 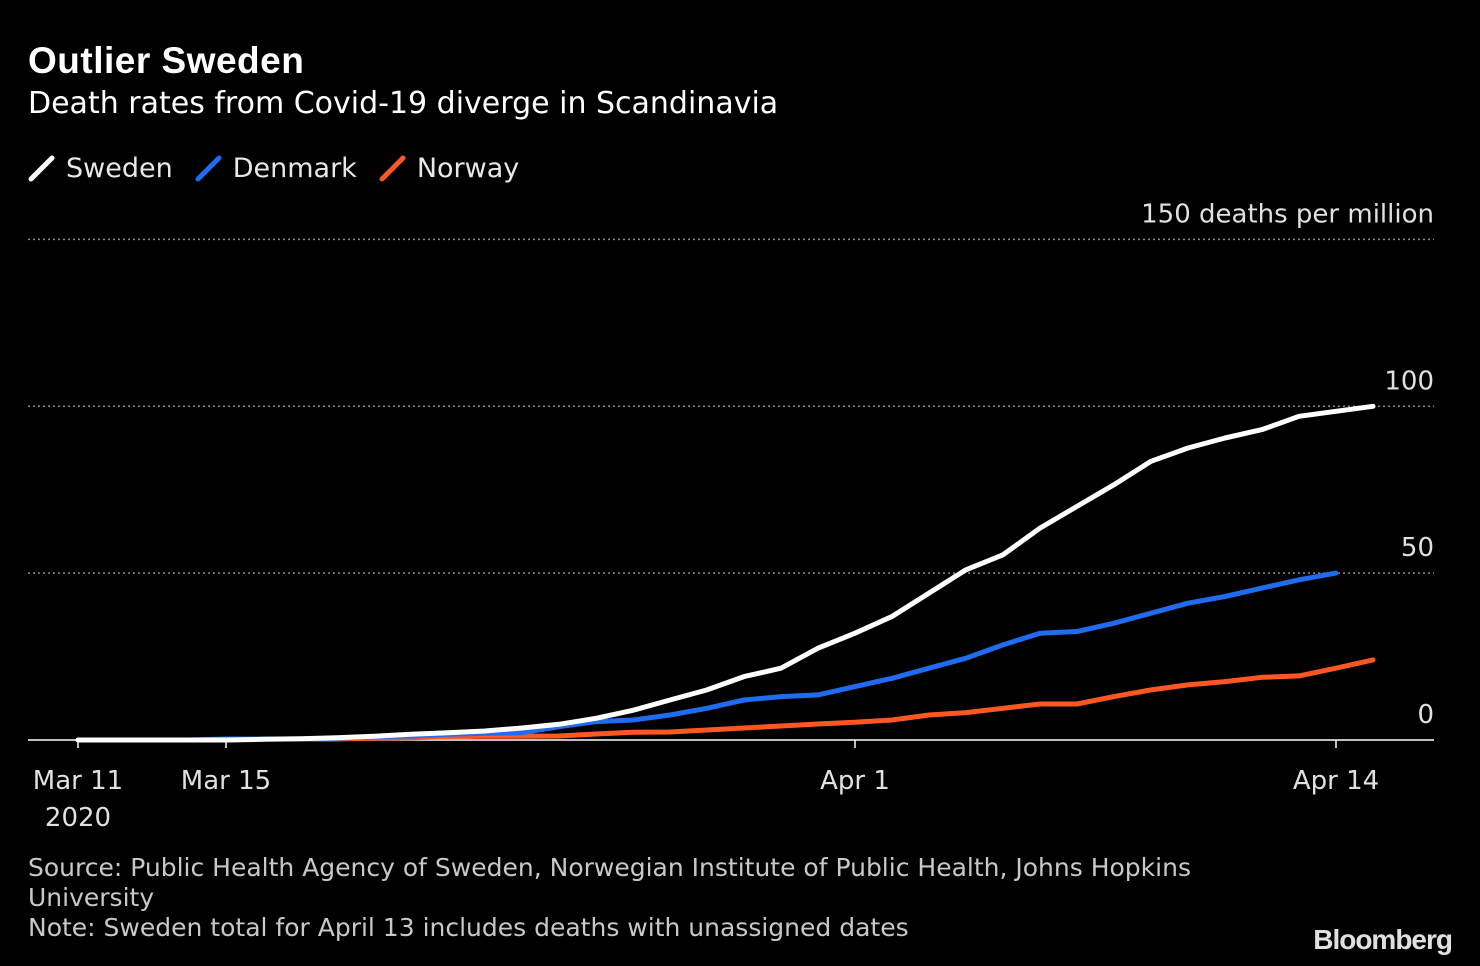 I want to click on y-tick-label-50: 50, so click(x=1417, y=548).